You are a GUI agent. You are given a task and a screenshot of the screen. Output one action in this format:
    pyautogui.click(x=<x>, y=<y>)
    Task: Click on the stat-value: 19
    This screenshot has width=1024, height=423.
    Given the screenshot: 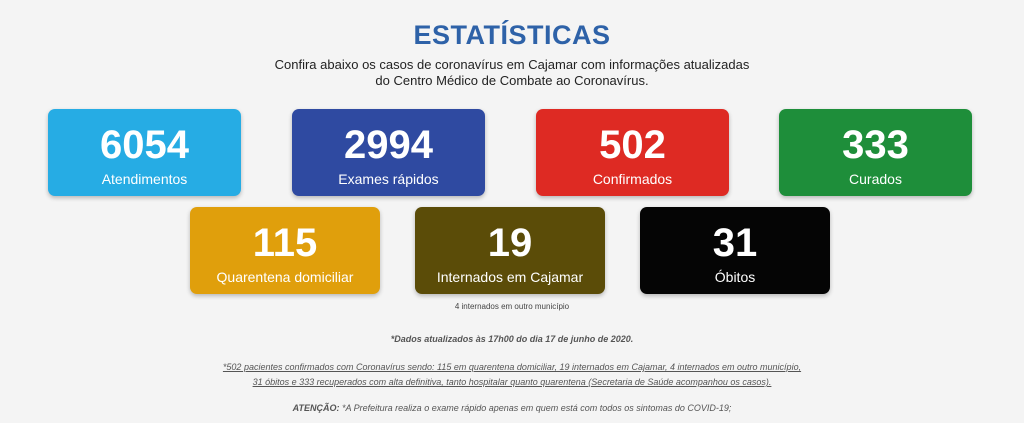 What is the action you would take?
    pyautogui.click(x=510, y=243)
    